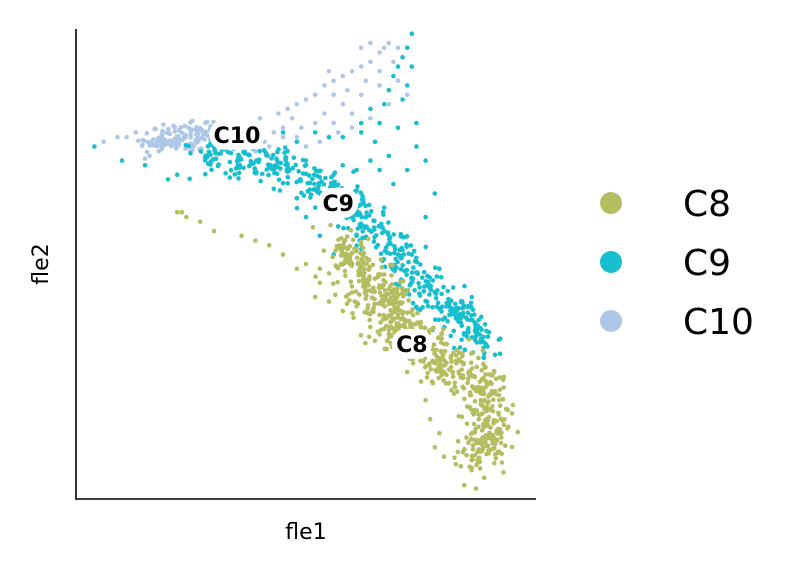 The image size is (806, 576). I want to click on legend: C8 C9 C10, so click(677, 263).